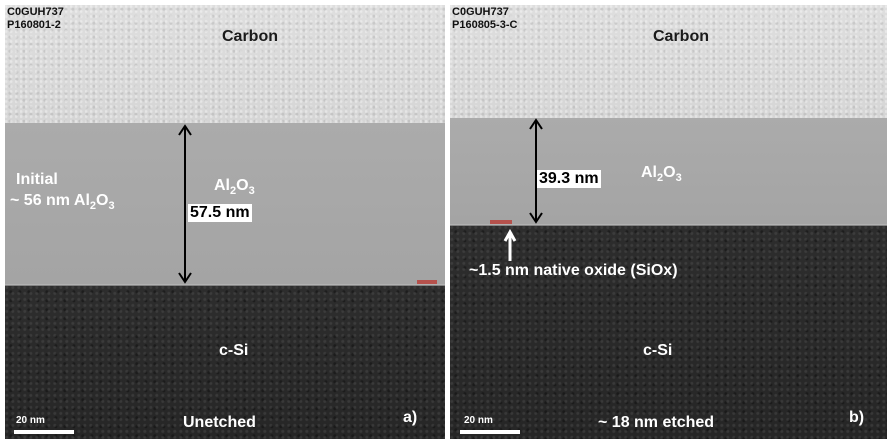  Describe the element at coordinates (34, 25) in the screenshot. I see `sample-code-label: P160801-2` at that location.